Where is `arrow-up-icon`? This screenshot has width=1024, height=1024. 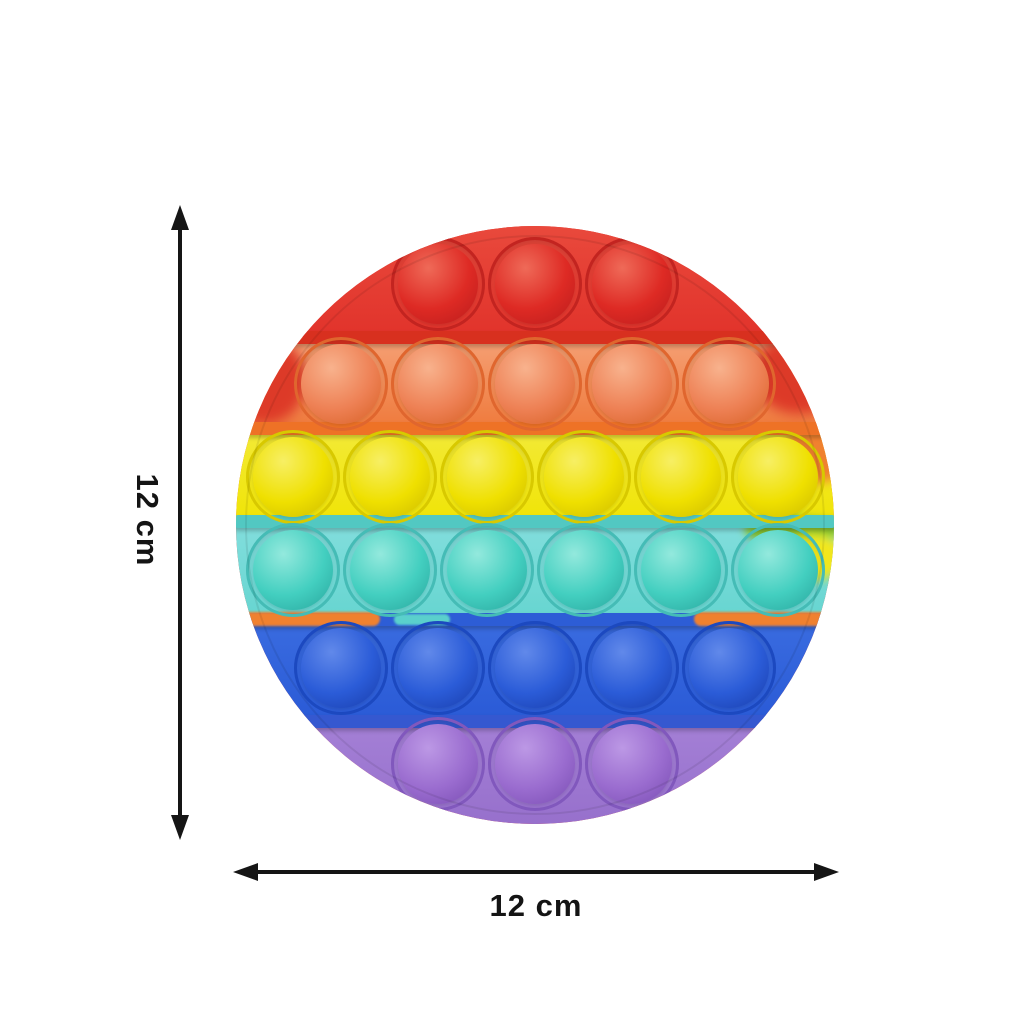 arrow-up-icon is located at coordinates (180, 217).